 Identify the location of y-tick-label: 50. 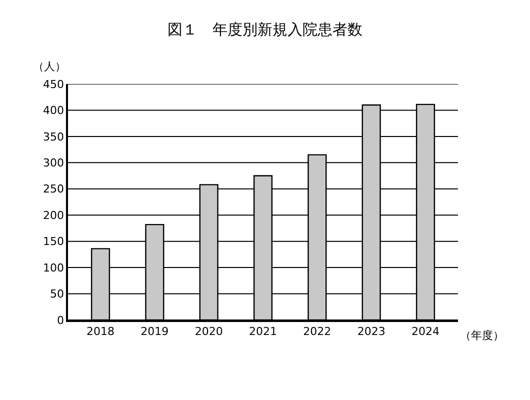
(57, 294).